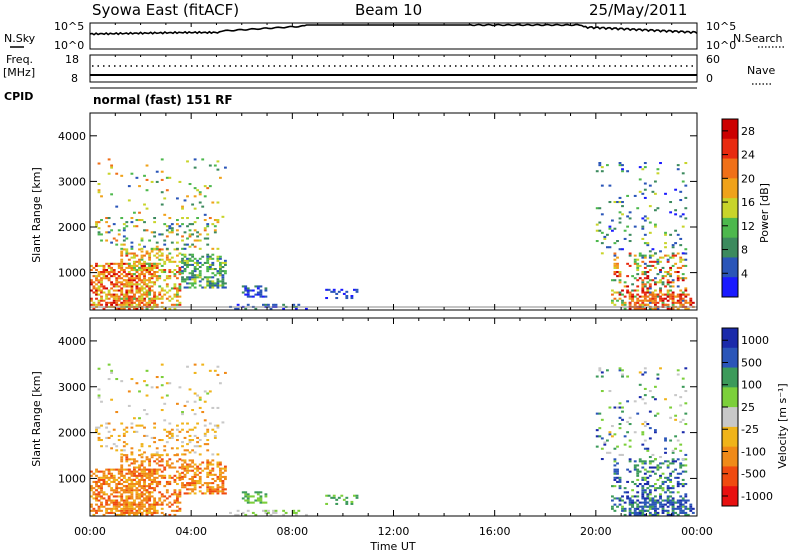 This screenshot has width=800, height=554. What do you see at coordinates (721, 45) in the screenshot?
I see `nsearch-bottom-tick: 10^0` at bounding box center [721, 45].